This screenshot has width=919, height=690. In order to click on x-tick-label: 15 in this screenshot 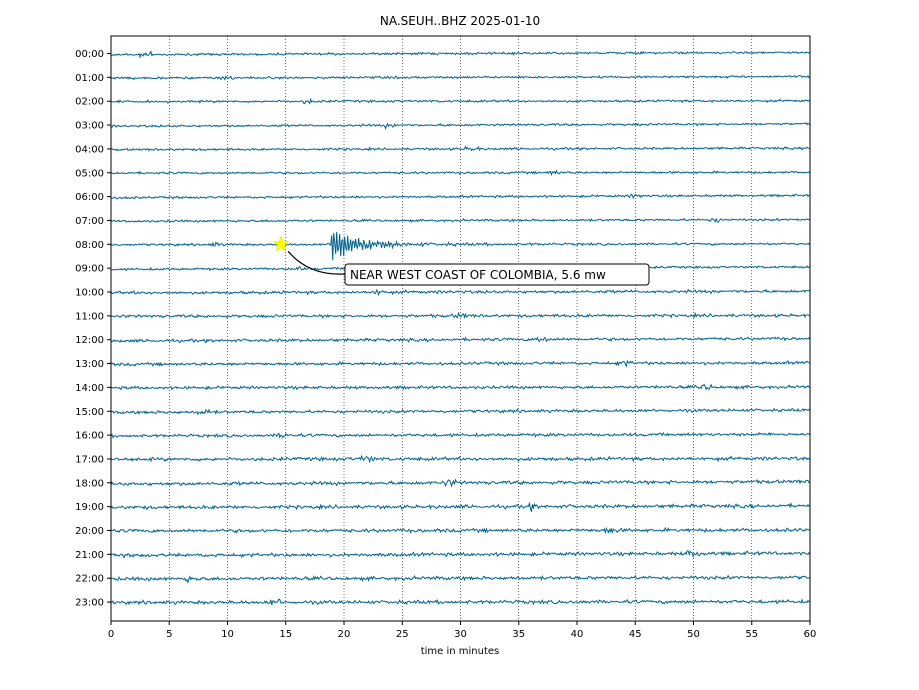, I will do `click(285, 634)`.